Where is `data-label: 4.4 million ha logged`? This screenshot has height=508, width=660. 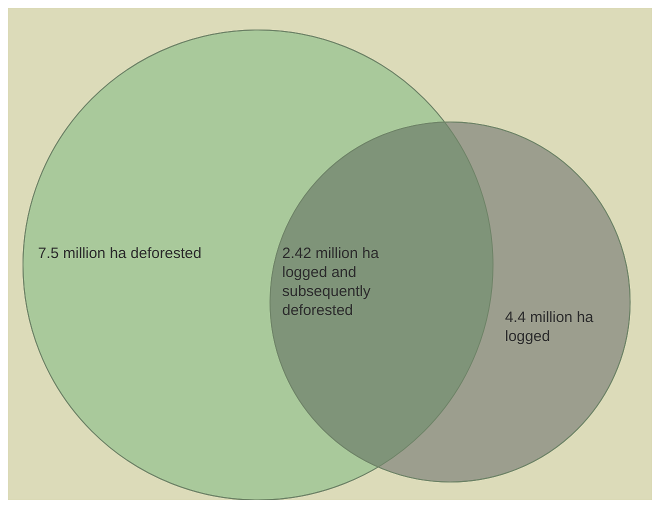 data-label: 4.4 million ha logged is located at coordinates (549, 327).